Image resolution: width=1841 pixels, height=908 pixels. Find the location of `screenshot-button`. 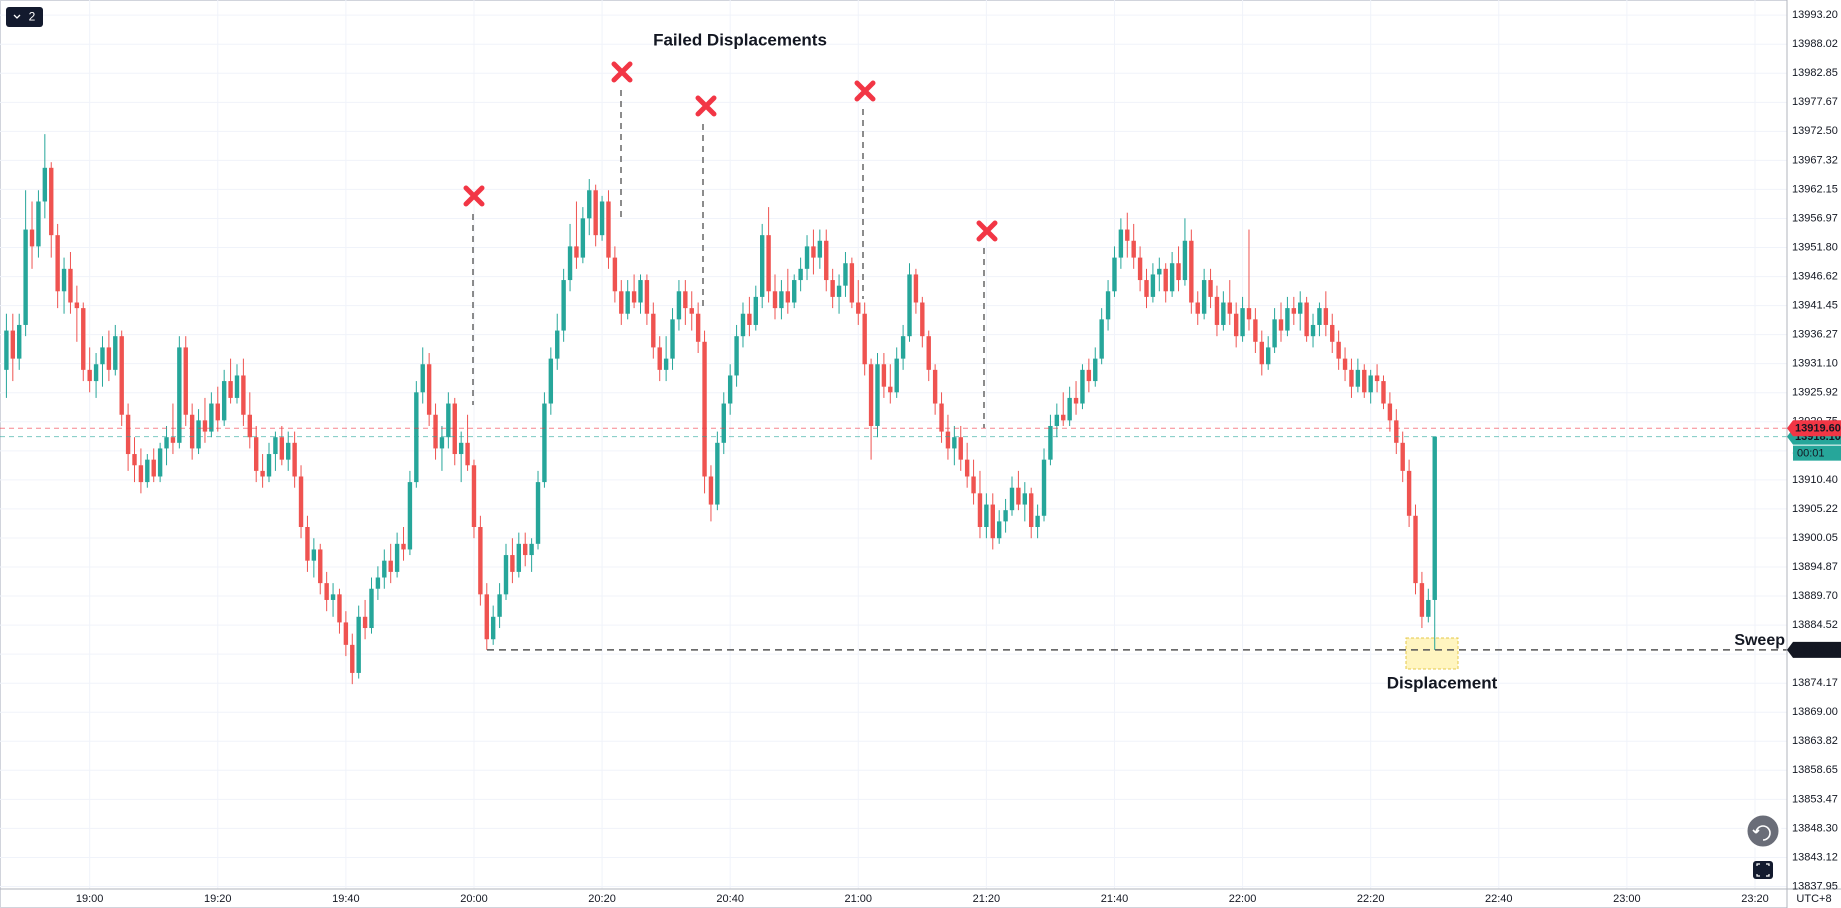

screenshot-button is located at coordinates (1763, 870).